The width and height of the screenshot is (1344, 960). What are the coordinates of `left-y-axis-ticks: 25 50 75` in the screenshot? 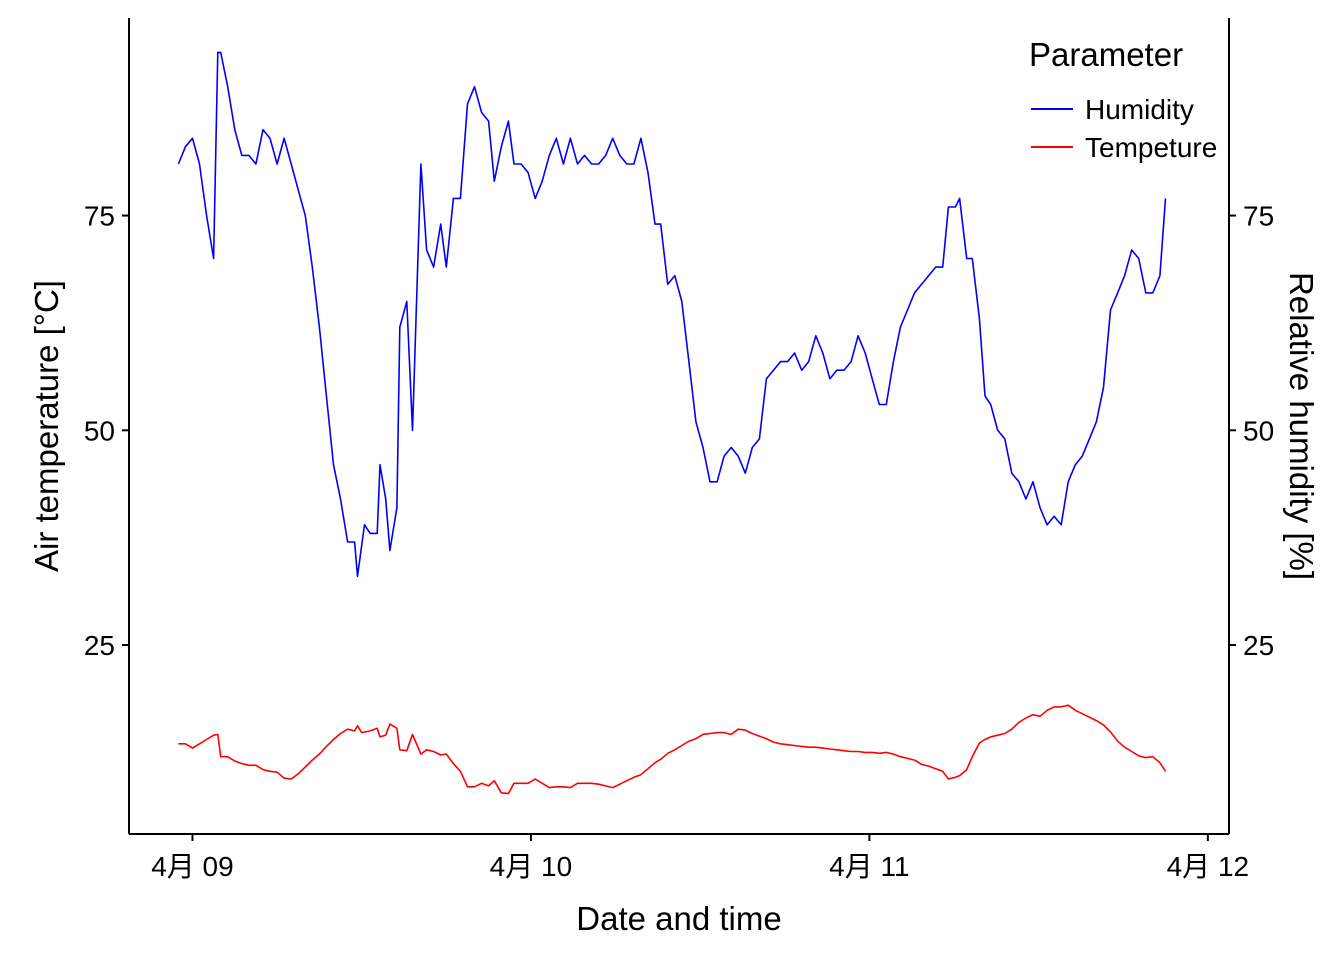 It's located at (106, 431).